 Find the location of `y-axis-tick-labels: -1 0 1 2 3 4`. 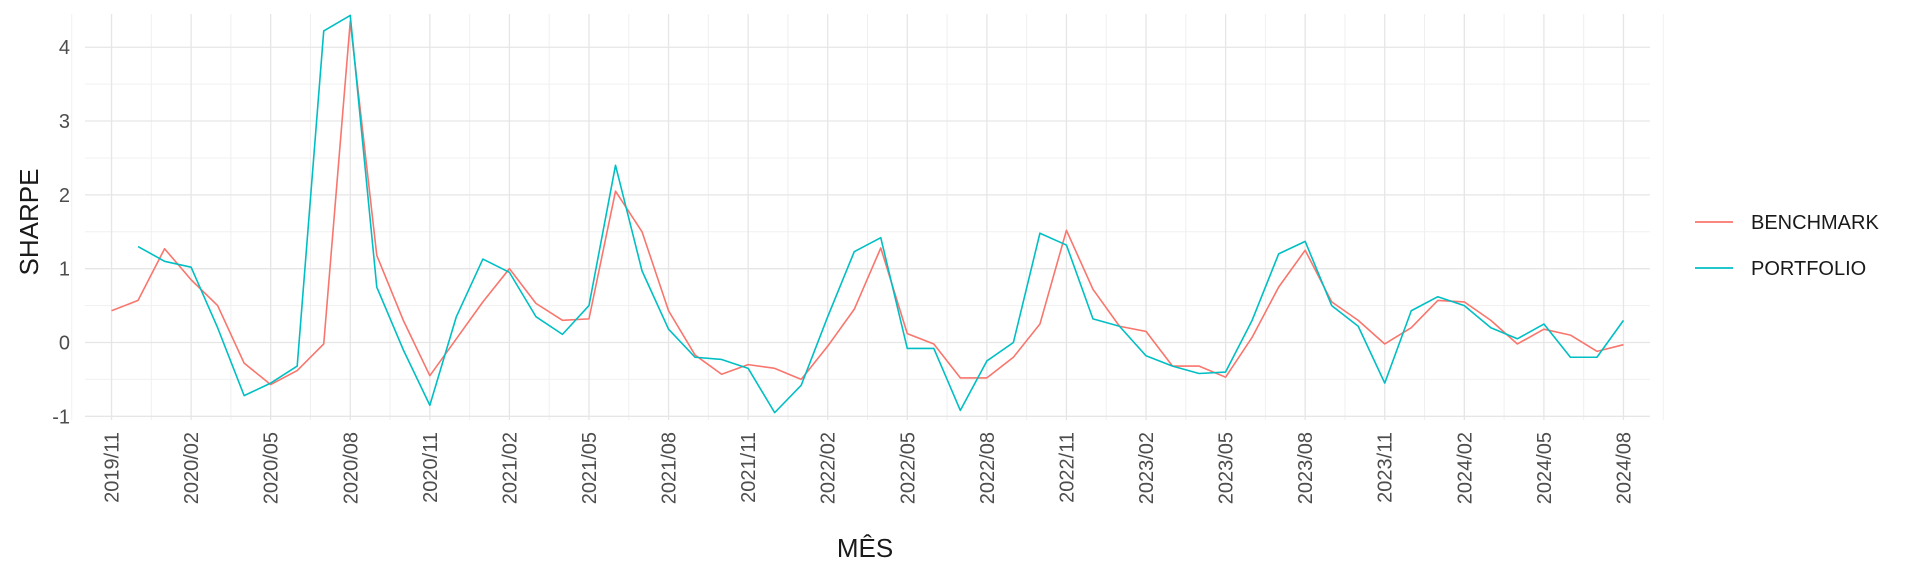

y-axis-tick-labels: -1 0 1 2 3 4 is located at coordinates (61, 232).